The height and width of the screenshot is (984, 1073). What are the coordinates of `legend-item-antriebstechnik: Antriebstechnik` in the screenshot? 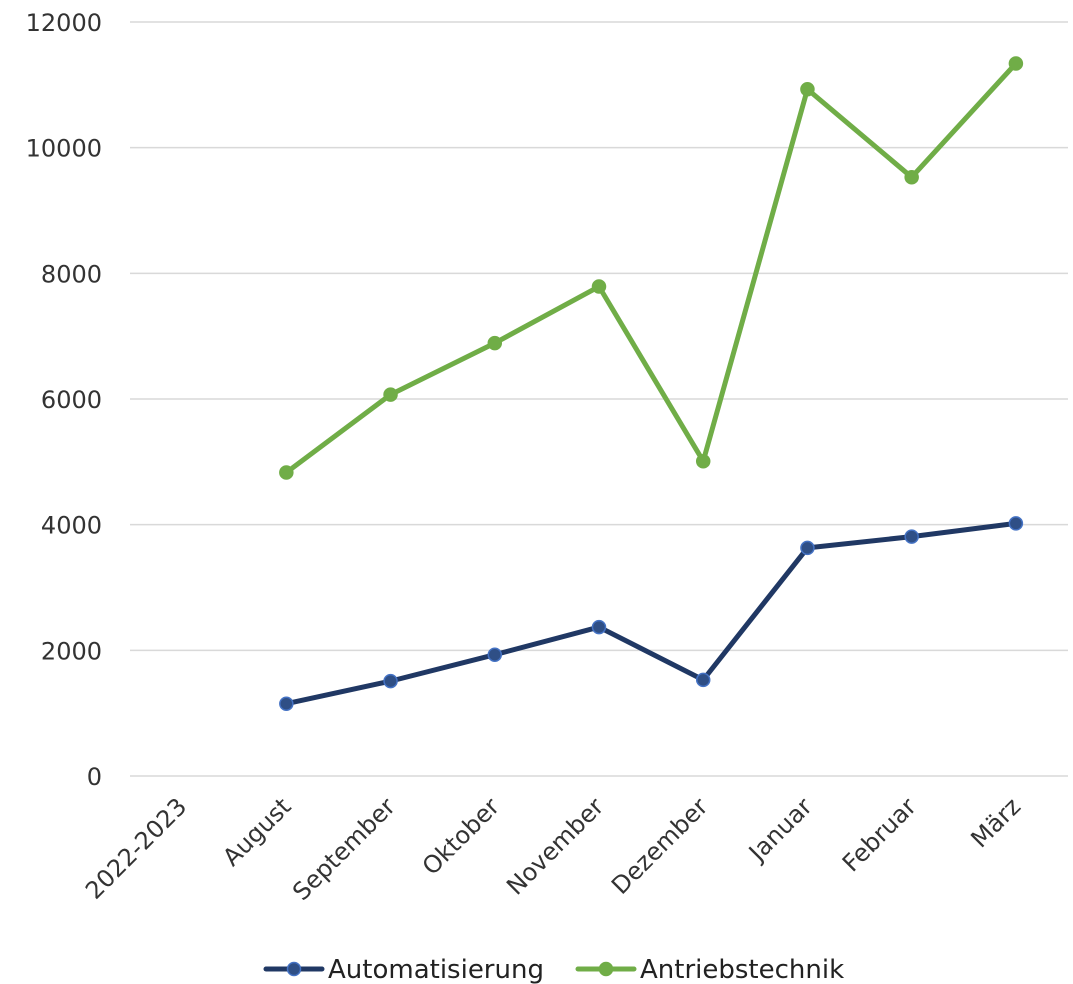 It's located at (709, 969).